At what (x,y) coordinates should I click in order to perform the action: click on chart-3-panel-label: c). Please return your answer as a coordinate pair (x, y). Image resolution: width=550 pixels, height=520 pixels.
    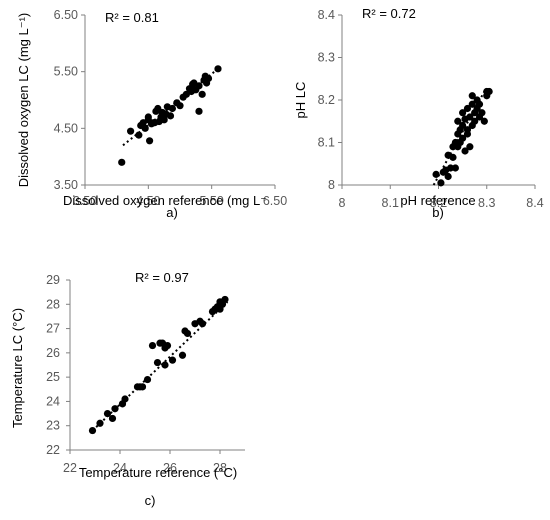
    Looking at the image, I should click on (150, 500).